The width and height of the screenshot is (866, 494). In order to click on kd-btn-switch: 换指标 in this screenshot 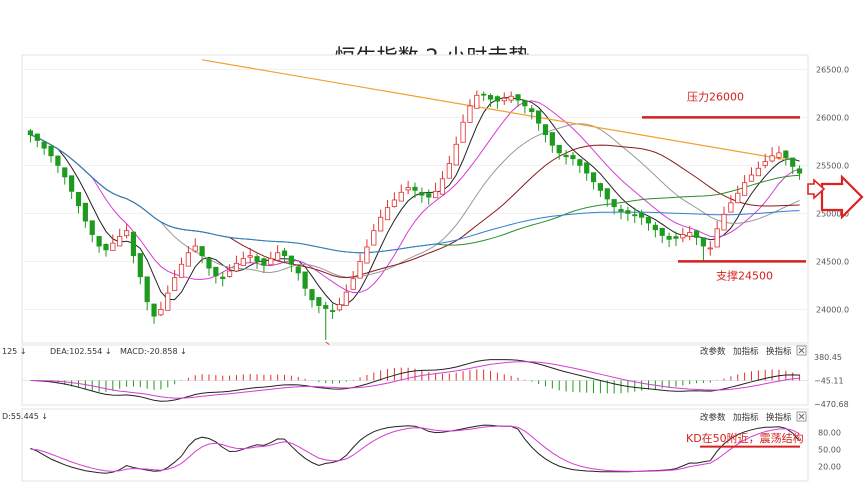, I will do `click(779, 417)`.